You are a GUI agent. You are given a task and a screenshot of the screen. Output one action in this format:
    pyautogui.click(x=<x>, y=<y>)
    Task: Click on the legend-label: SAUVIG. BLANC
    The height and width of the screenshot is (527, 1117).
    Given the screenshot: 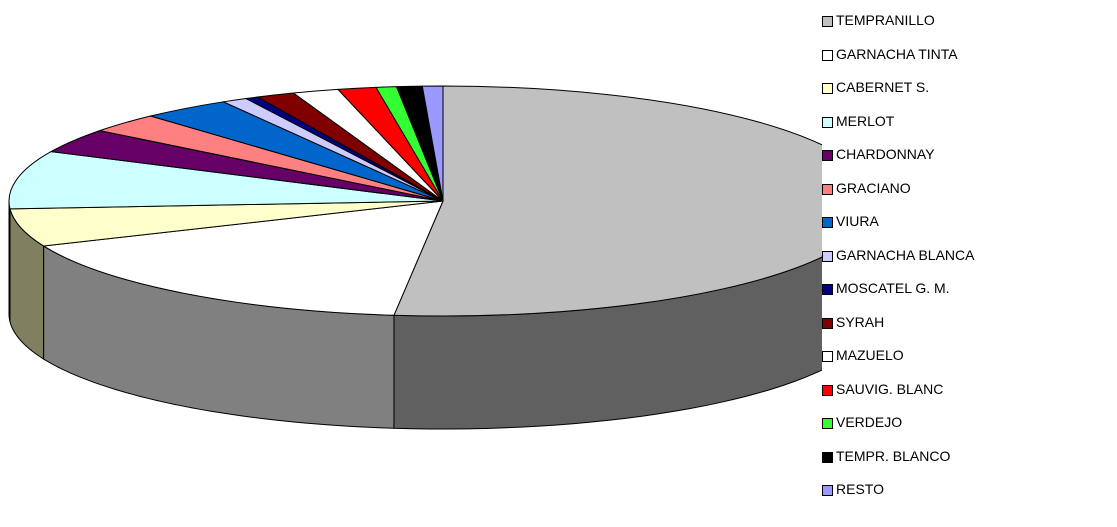 What is the action you would take?
    pyautogui.click(x=890, y=388)
    